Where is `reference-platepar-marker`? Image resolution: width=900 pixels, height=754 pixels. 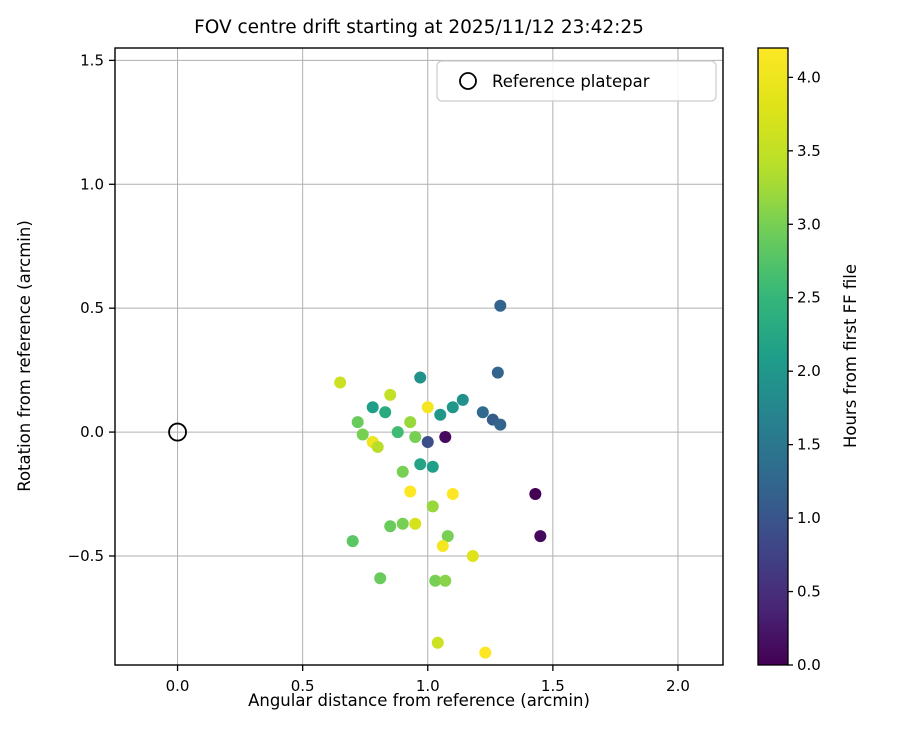 reference-platepar-marker is located at coordinates (177, 432).